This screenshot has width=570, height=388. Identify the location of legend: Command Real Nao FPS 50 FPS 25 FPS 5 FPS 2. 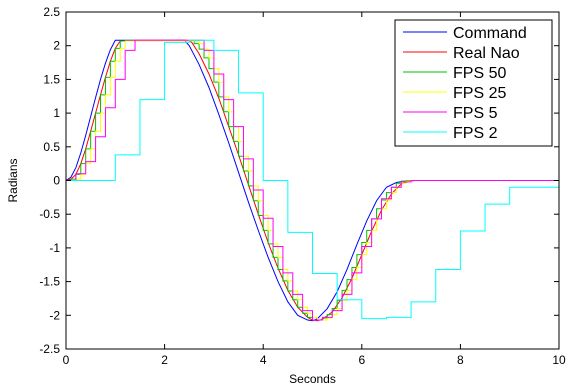
(473, 83).